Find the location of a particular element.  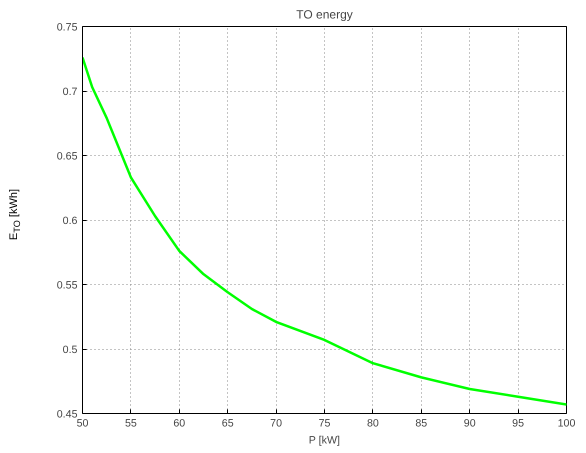

x-tick-label: 70 is located at coordinates (276, 424).